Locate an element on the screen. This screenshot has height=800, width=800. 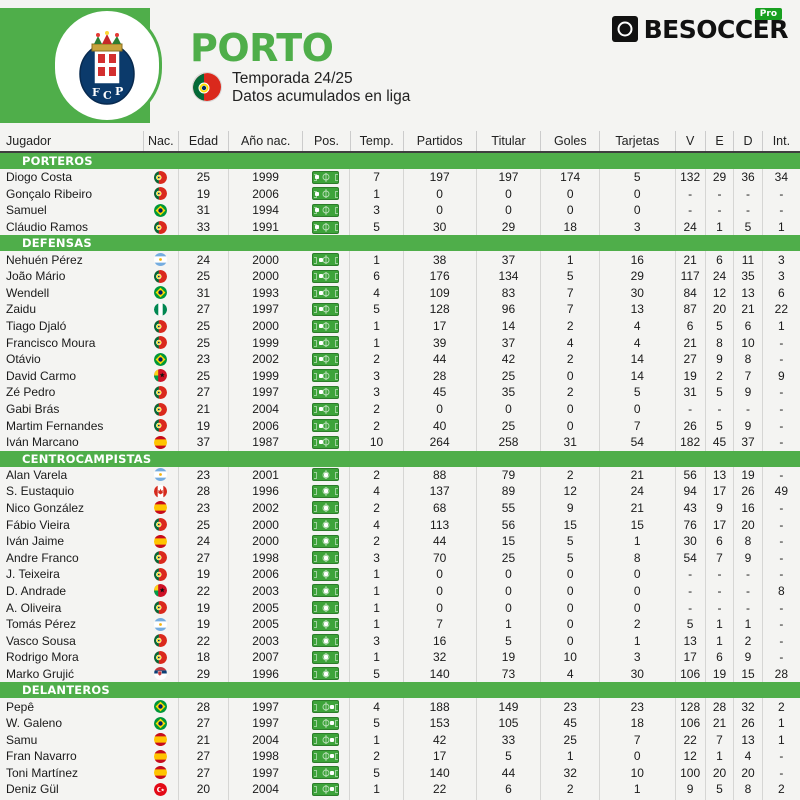
table-row: D. Andrade 22 2003 1 0 0 0 0- - -8 is located at coordinates (400, 591).